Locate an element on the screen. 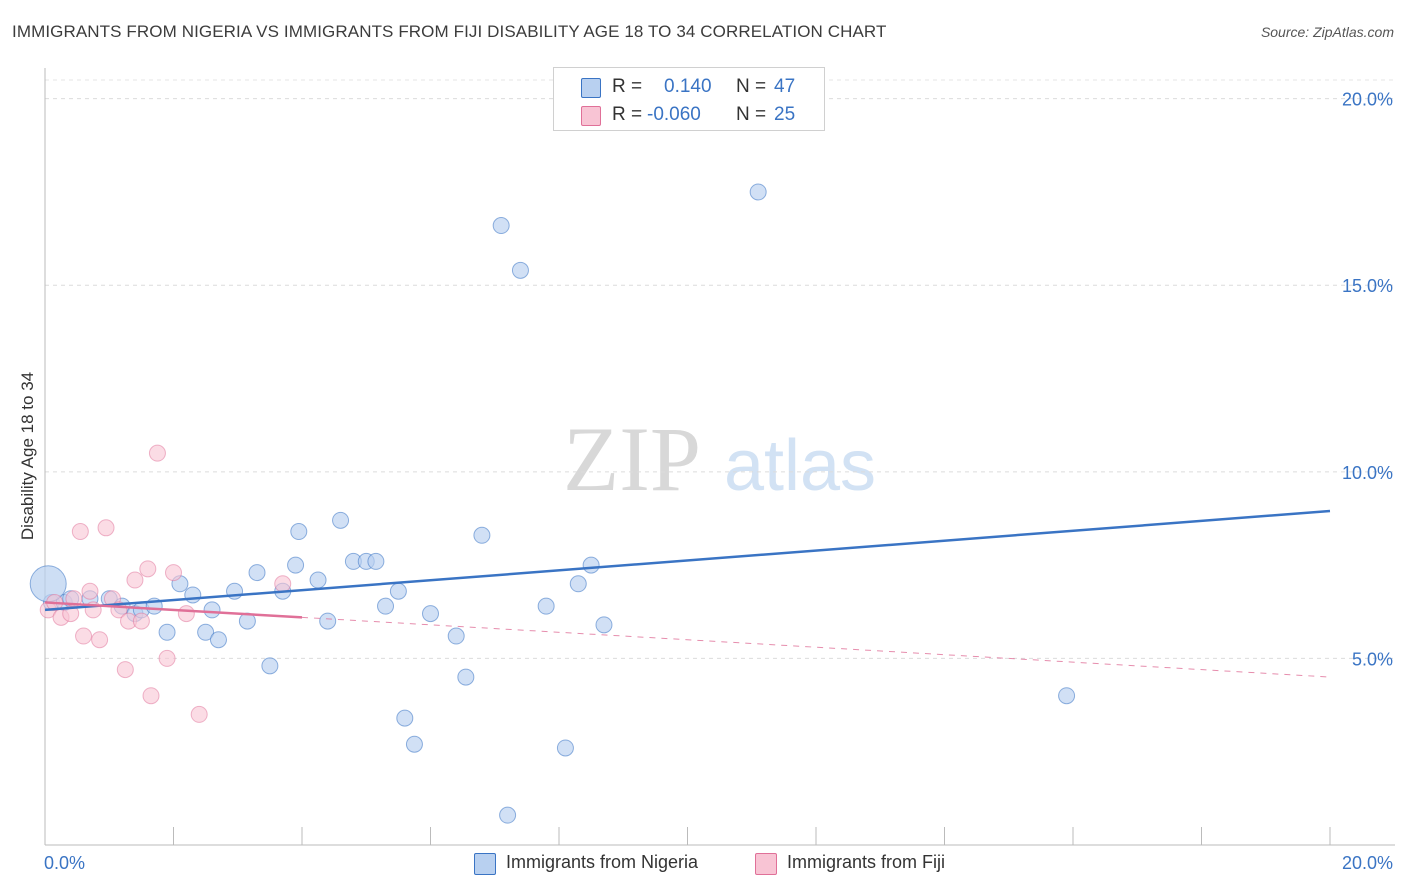 This screenshot has width=1406, height=892. nigeria-n-value: 47 is located at coordinates (785, 86).